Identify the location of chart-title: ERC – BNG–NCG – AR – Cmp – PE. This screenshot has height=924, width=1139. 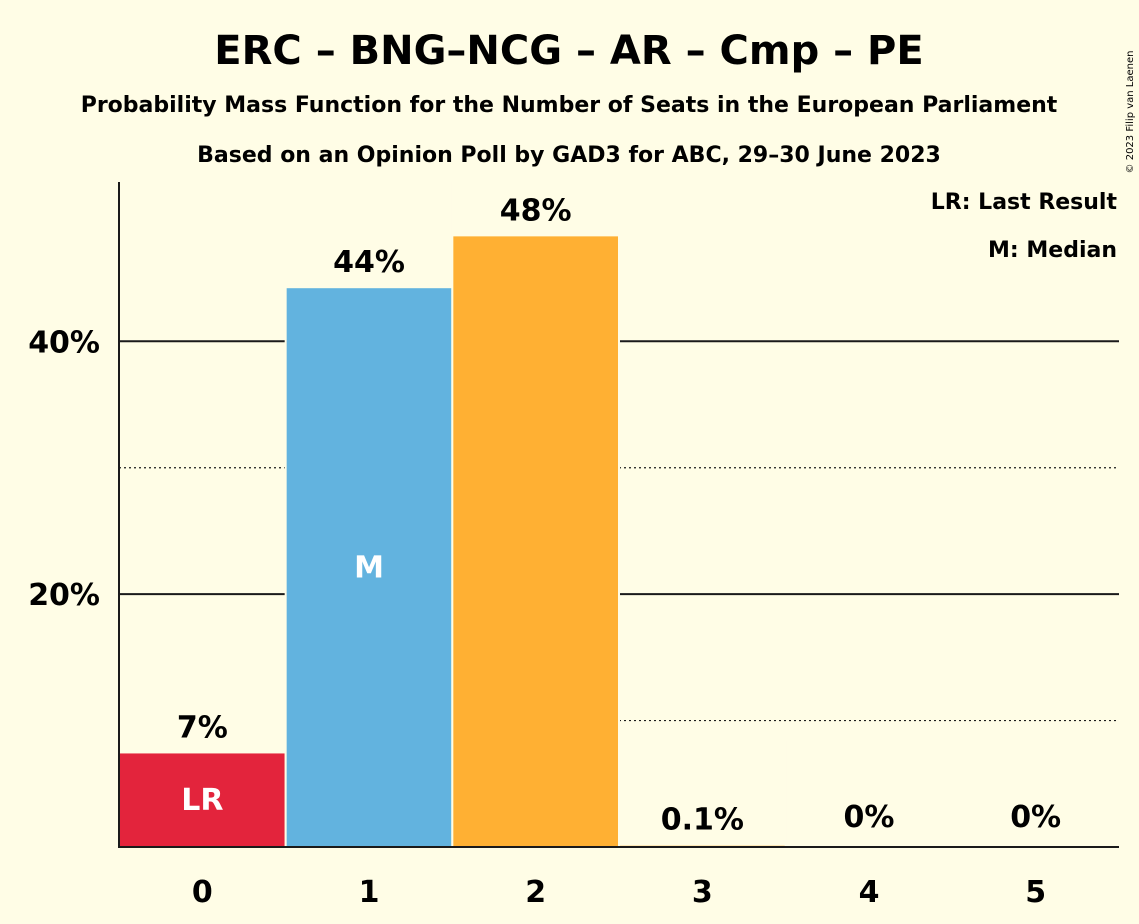
(568, 51).